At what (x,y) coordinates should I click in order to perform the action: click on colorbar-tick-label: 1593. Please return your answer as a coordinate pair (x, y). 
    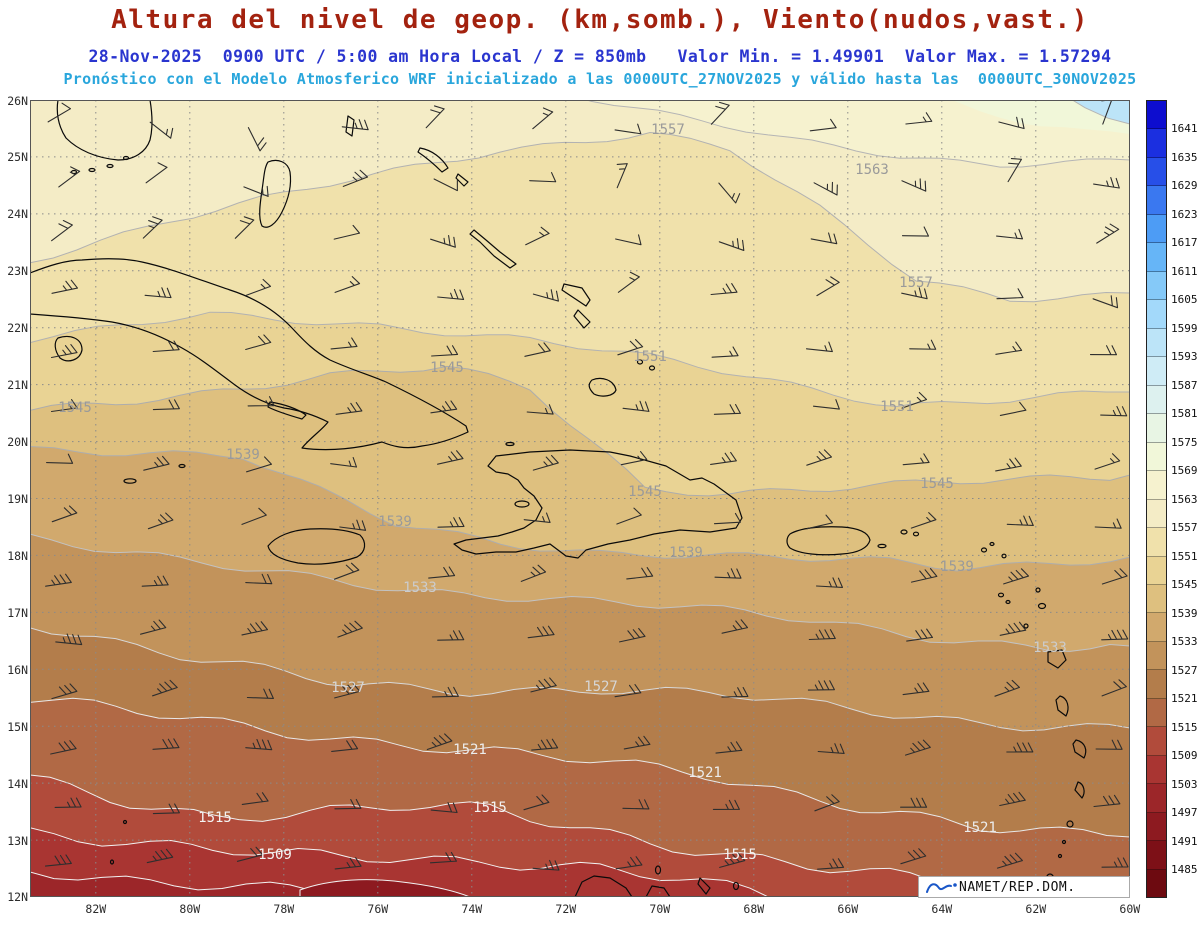
    Looking at the image, I should click on (1184, 356).